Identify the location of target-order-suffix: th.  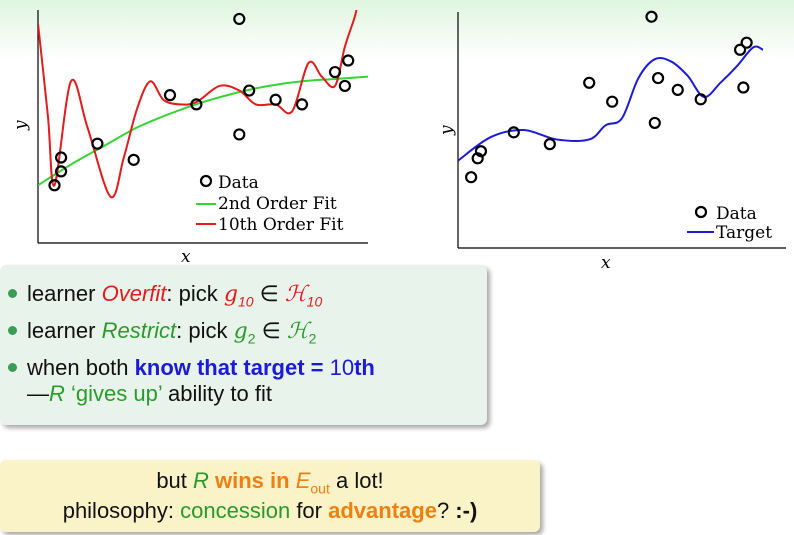
(364, 367).